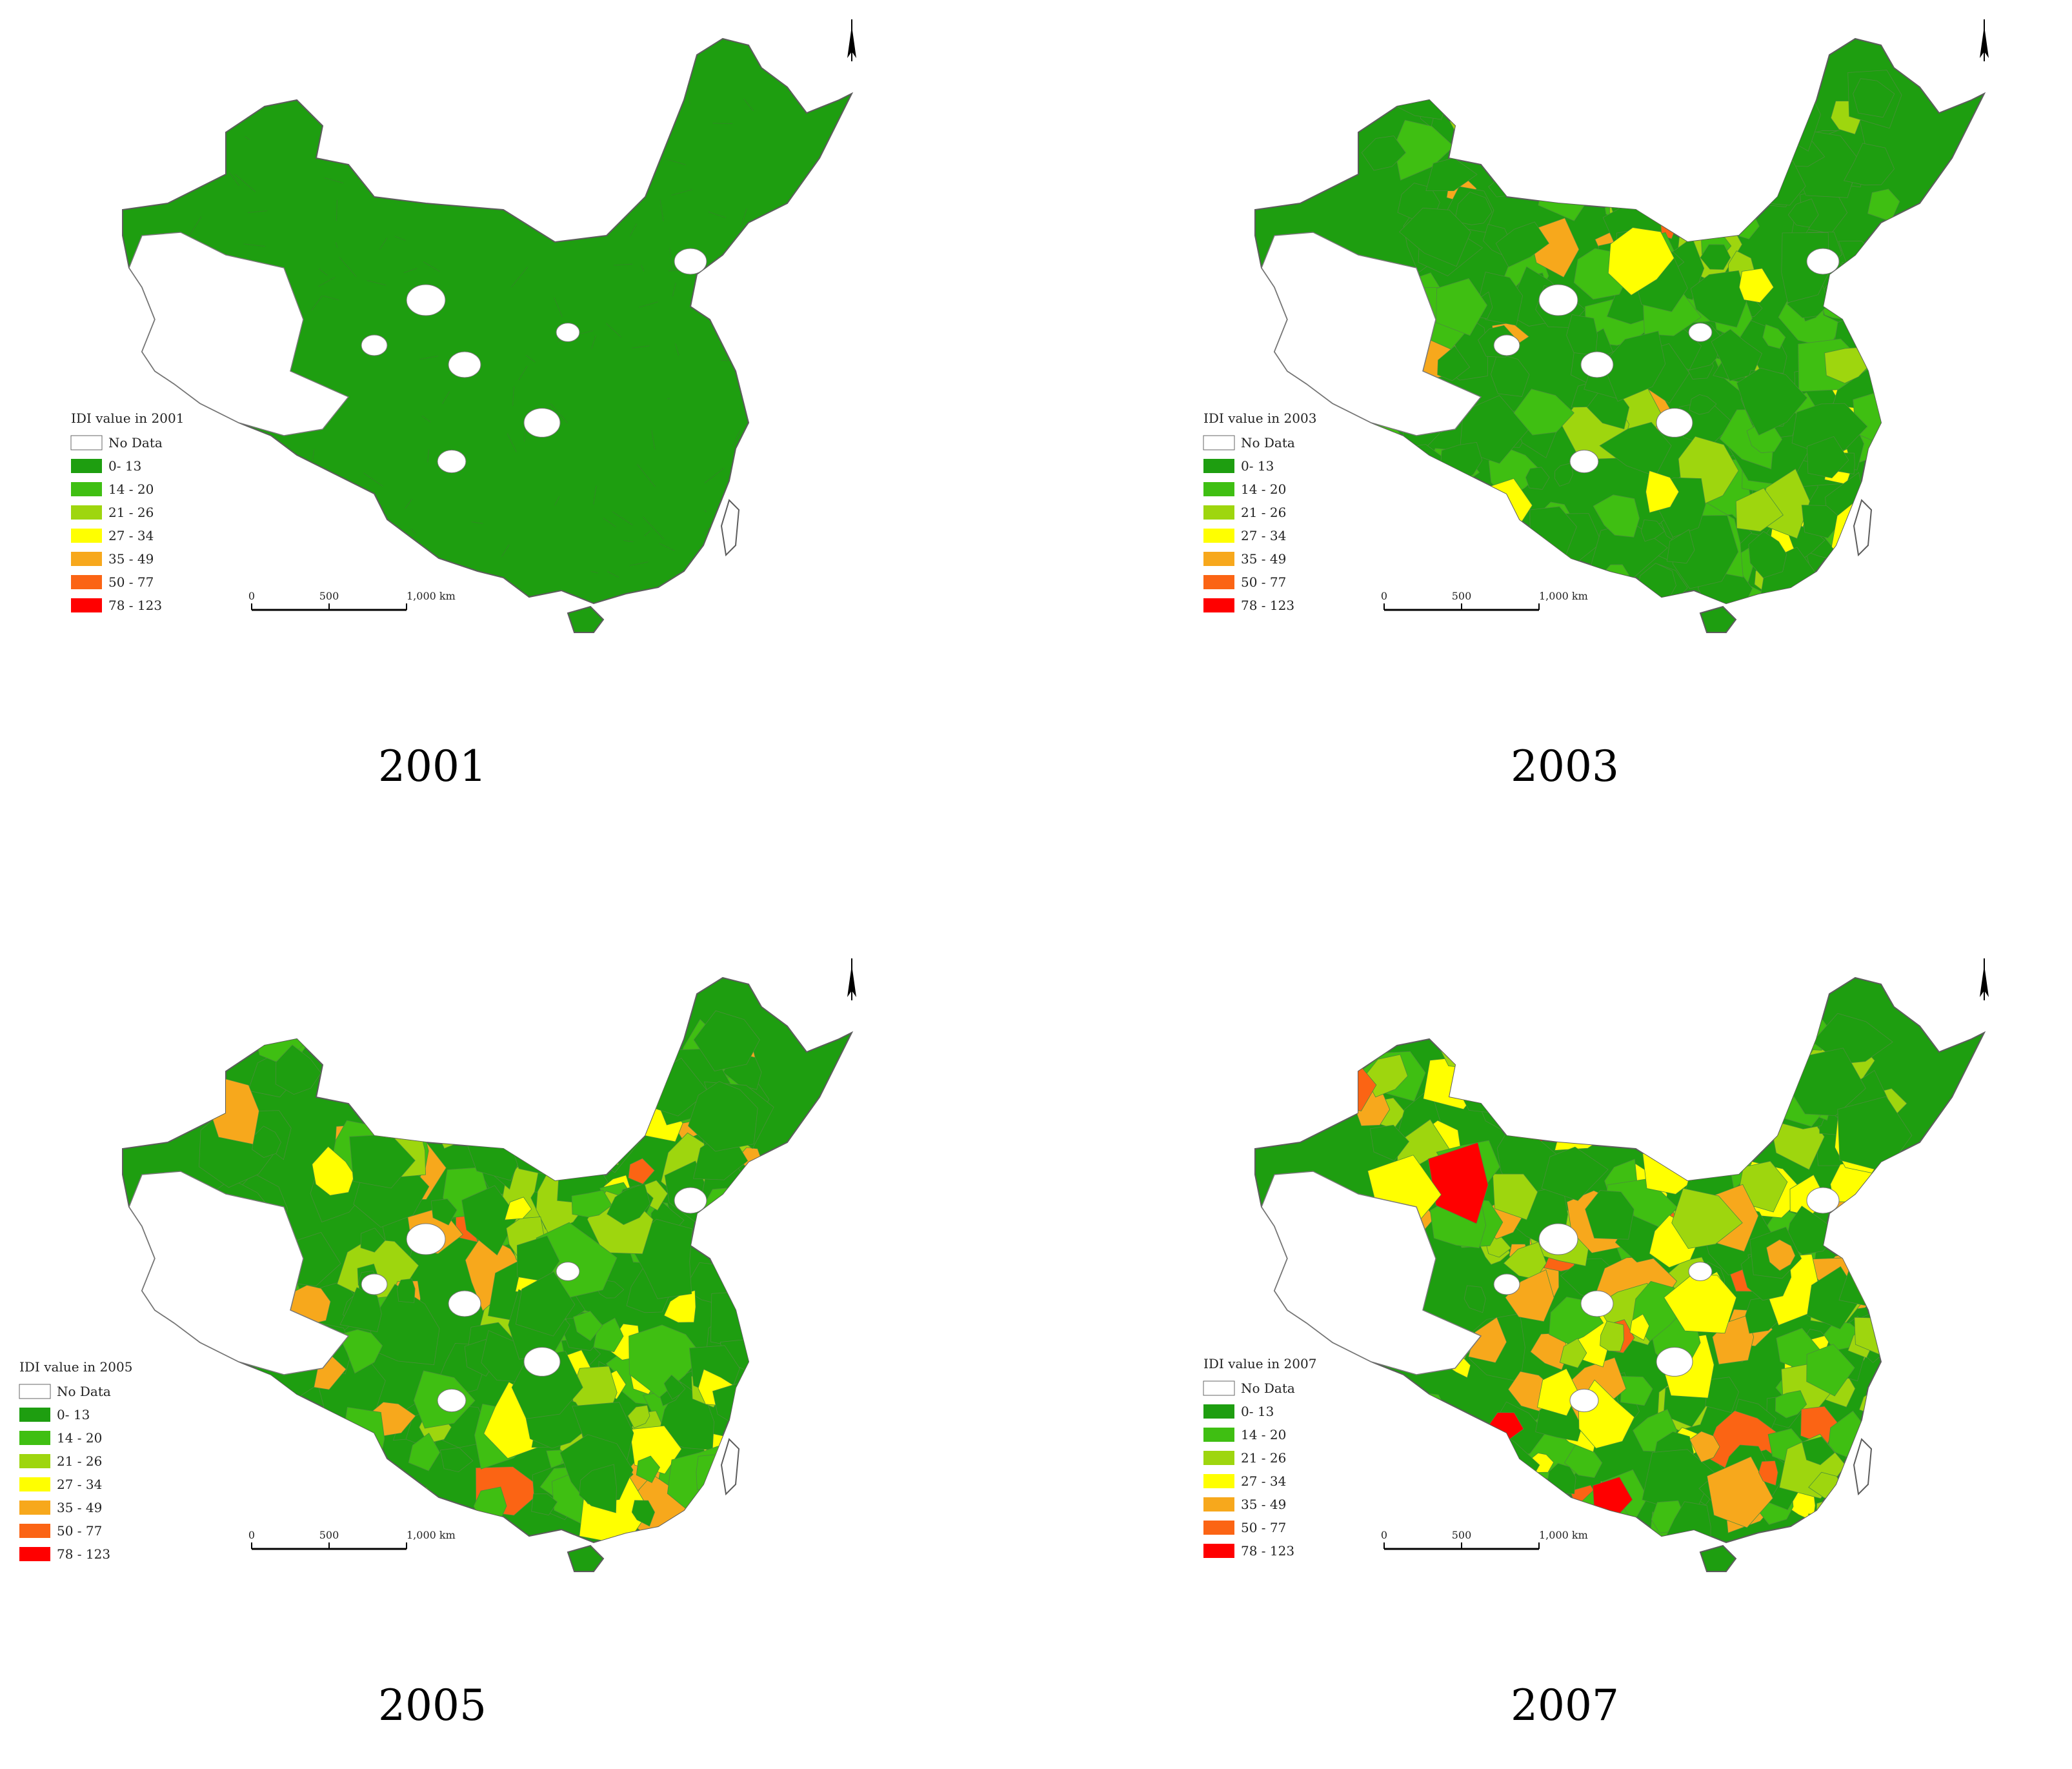  What do you see at coordinates (1384, 596) in the screenshot?
I see `scale-label: 0` at bounding box center [1384, 596].